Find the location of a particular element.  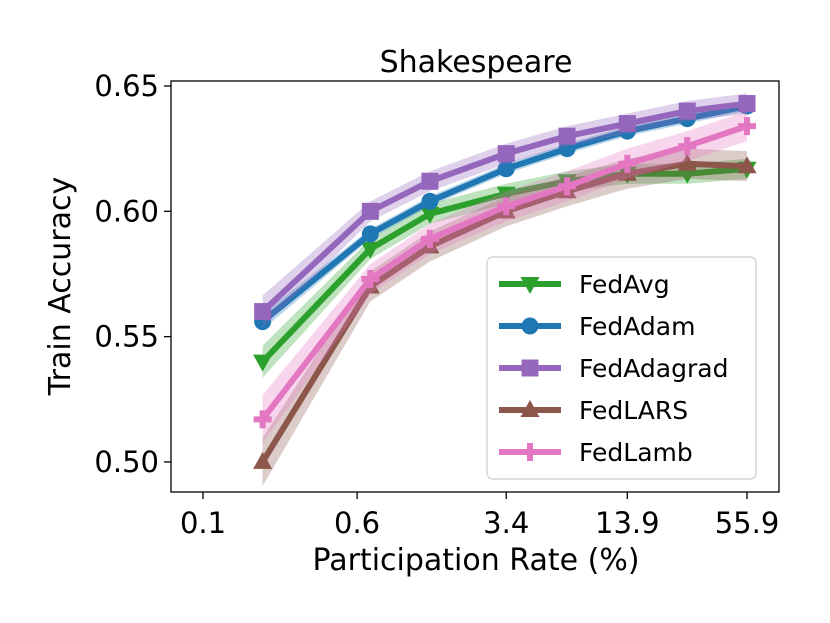

x-axis-label: Participation Rate (%) is located at coordinates (475, 560).